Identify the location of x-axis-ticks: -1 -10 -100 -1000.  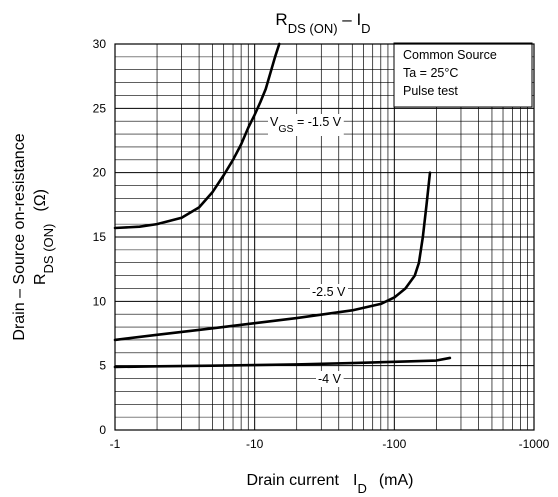
(330, 444).